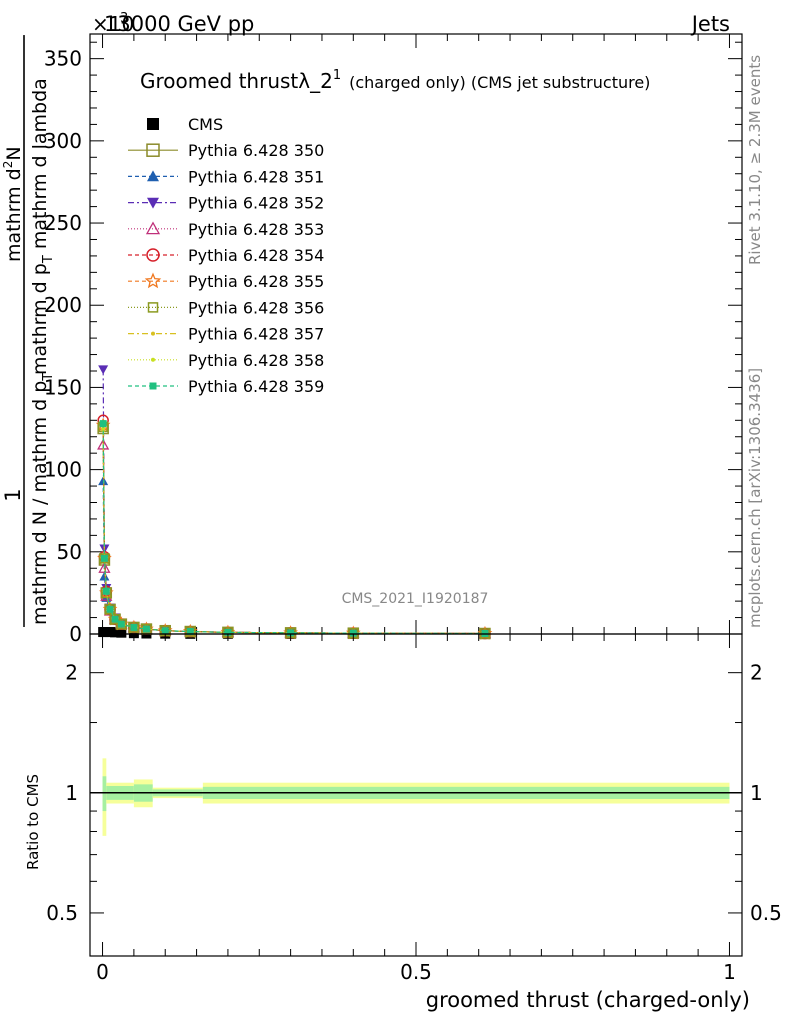 This screenshot has height=1024, width=786. I want to click on legend-item: Pythia 6.428 355, so click(226, 281).